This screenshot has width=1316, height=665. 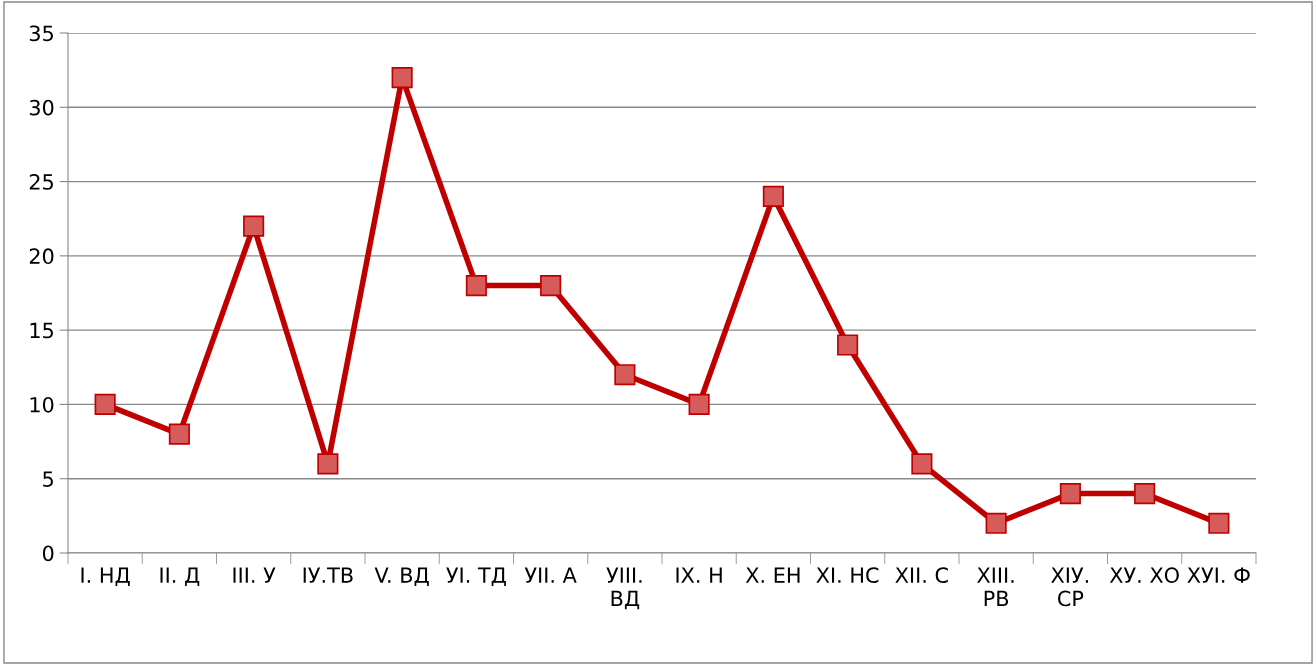 What do you see at coordinates (41, 107) in the screenshot?
I see `y-tick-label: 30` at bounding box center [41, 107].